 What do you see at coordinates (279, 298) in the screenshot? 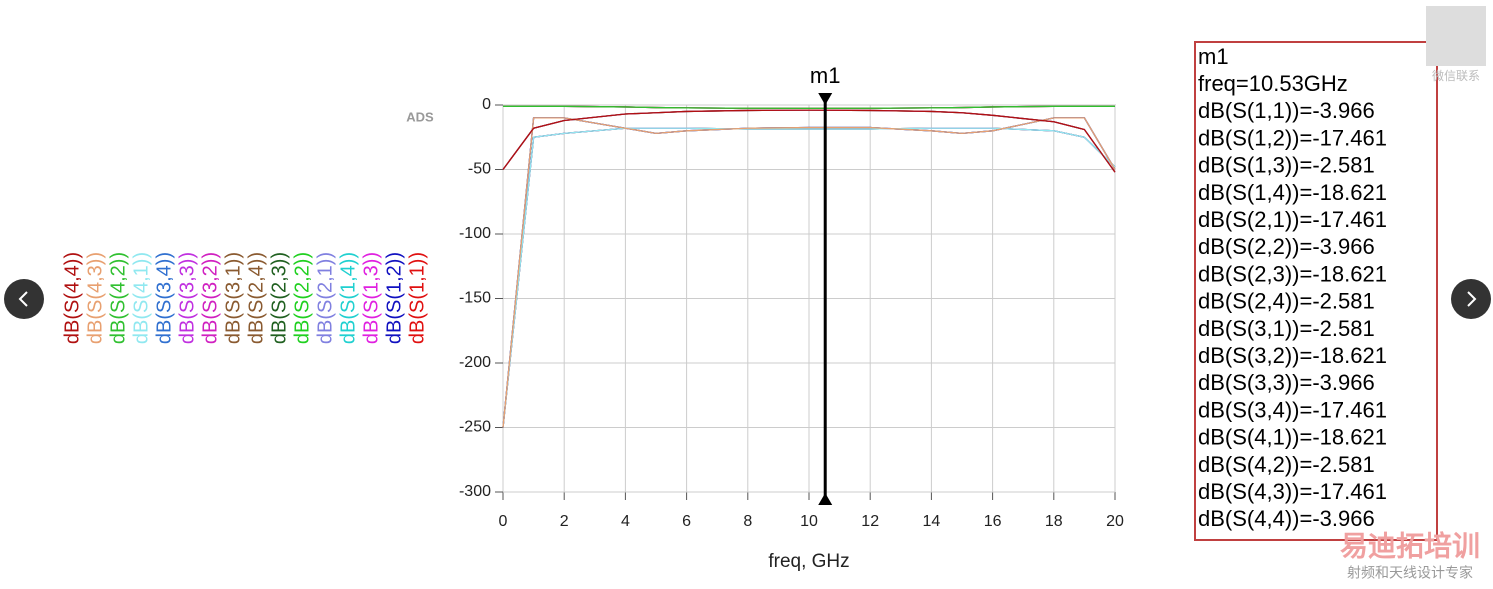
I see `legend-entry: dB(S(2,3))` at bounding box center [279, 298].